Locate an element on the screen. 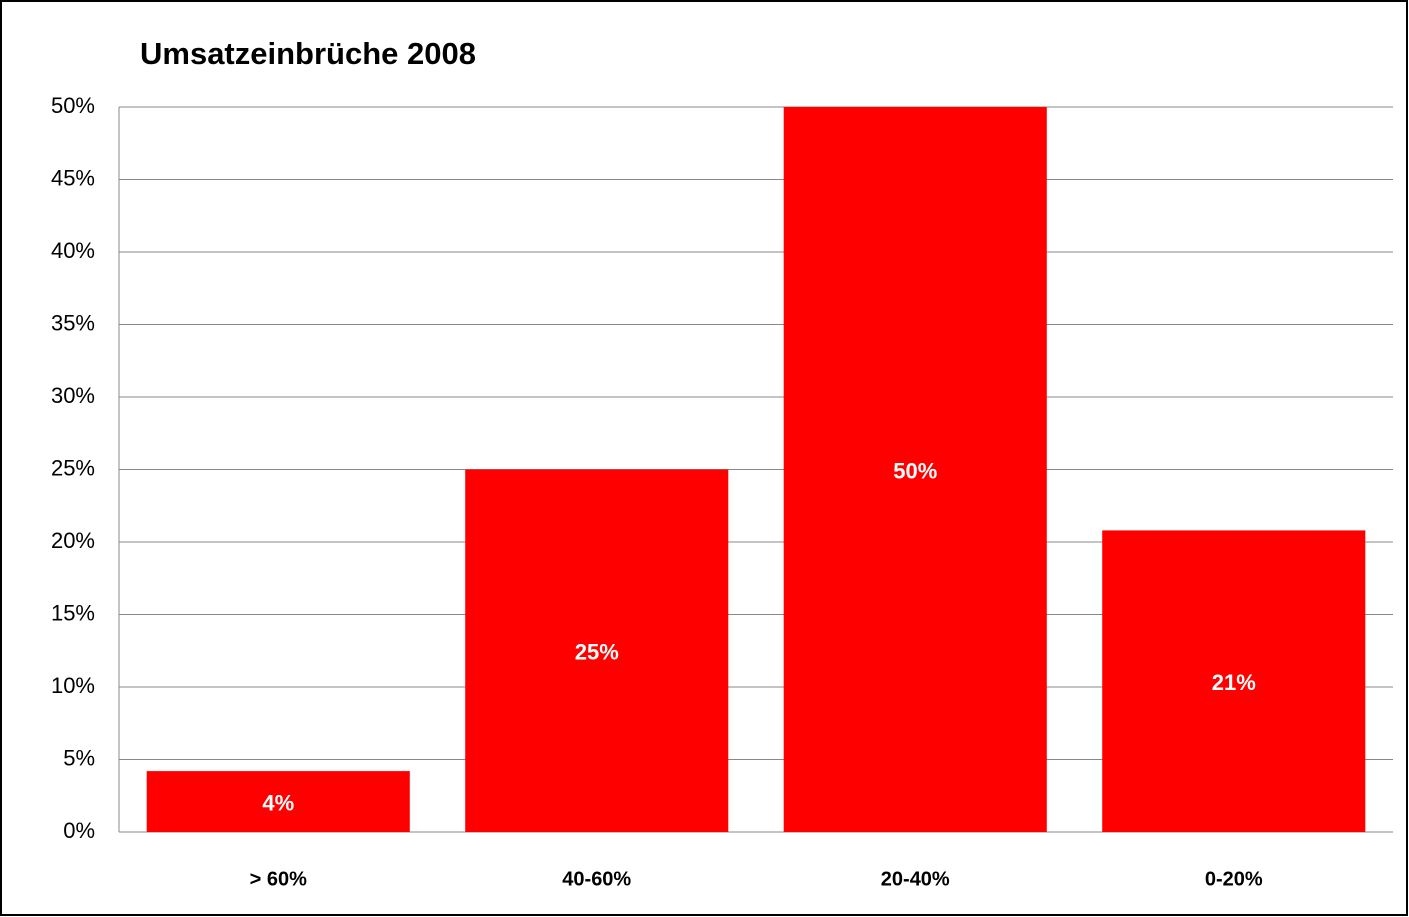  x-tick-label: 40-60% is located at coordinates (596, 879).